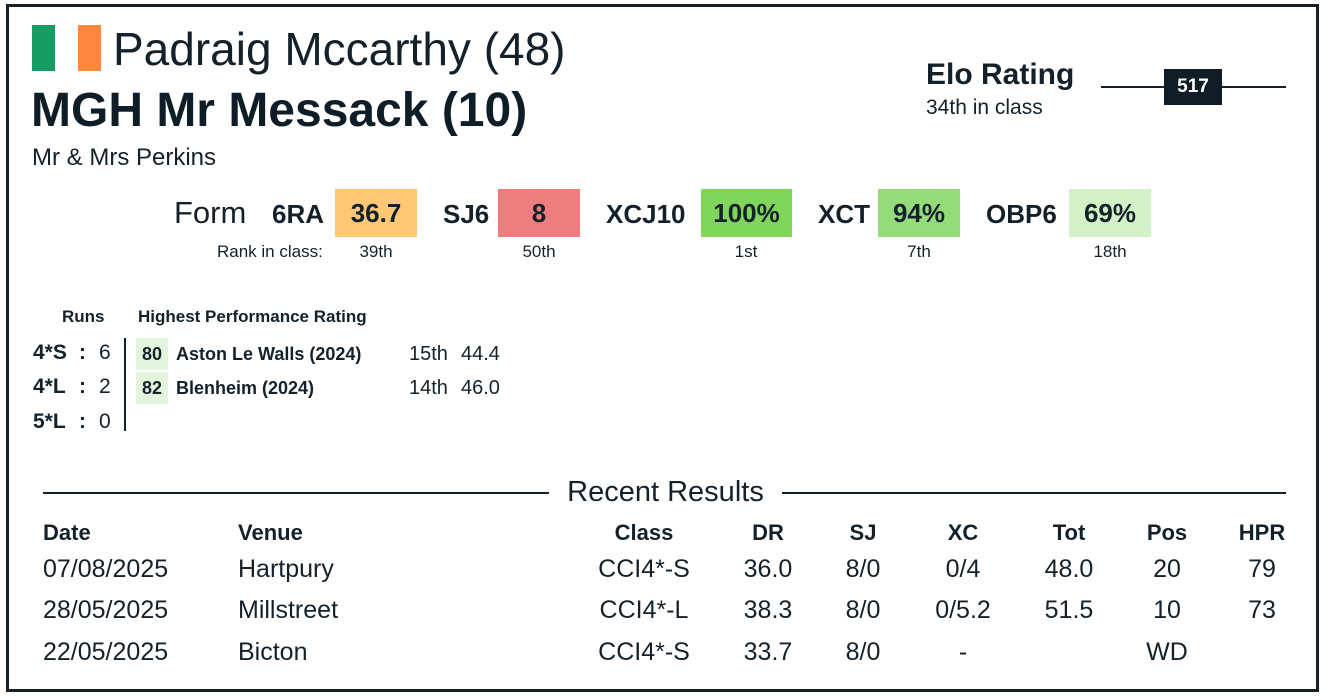 This screenshot has width=1325, height=700. I want to click on col-header-date: Date, so click(67, 532).